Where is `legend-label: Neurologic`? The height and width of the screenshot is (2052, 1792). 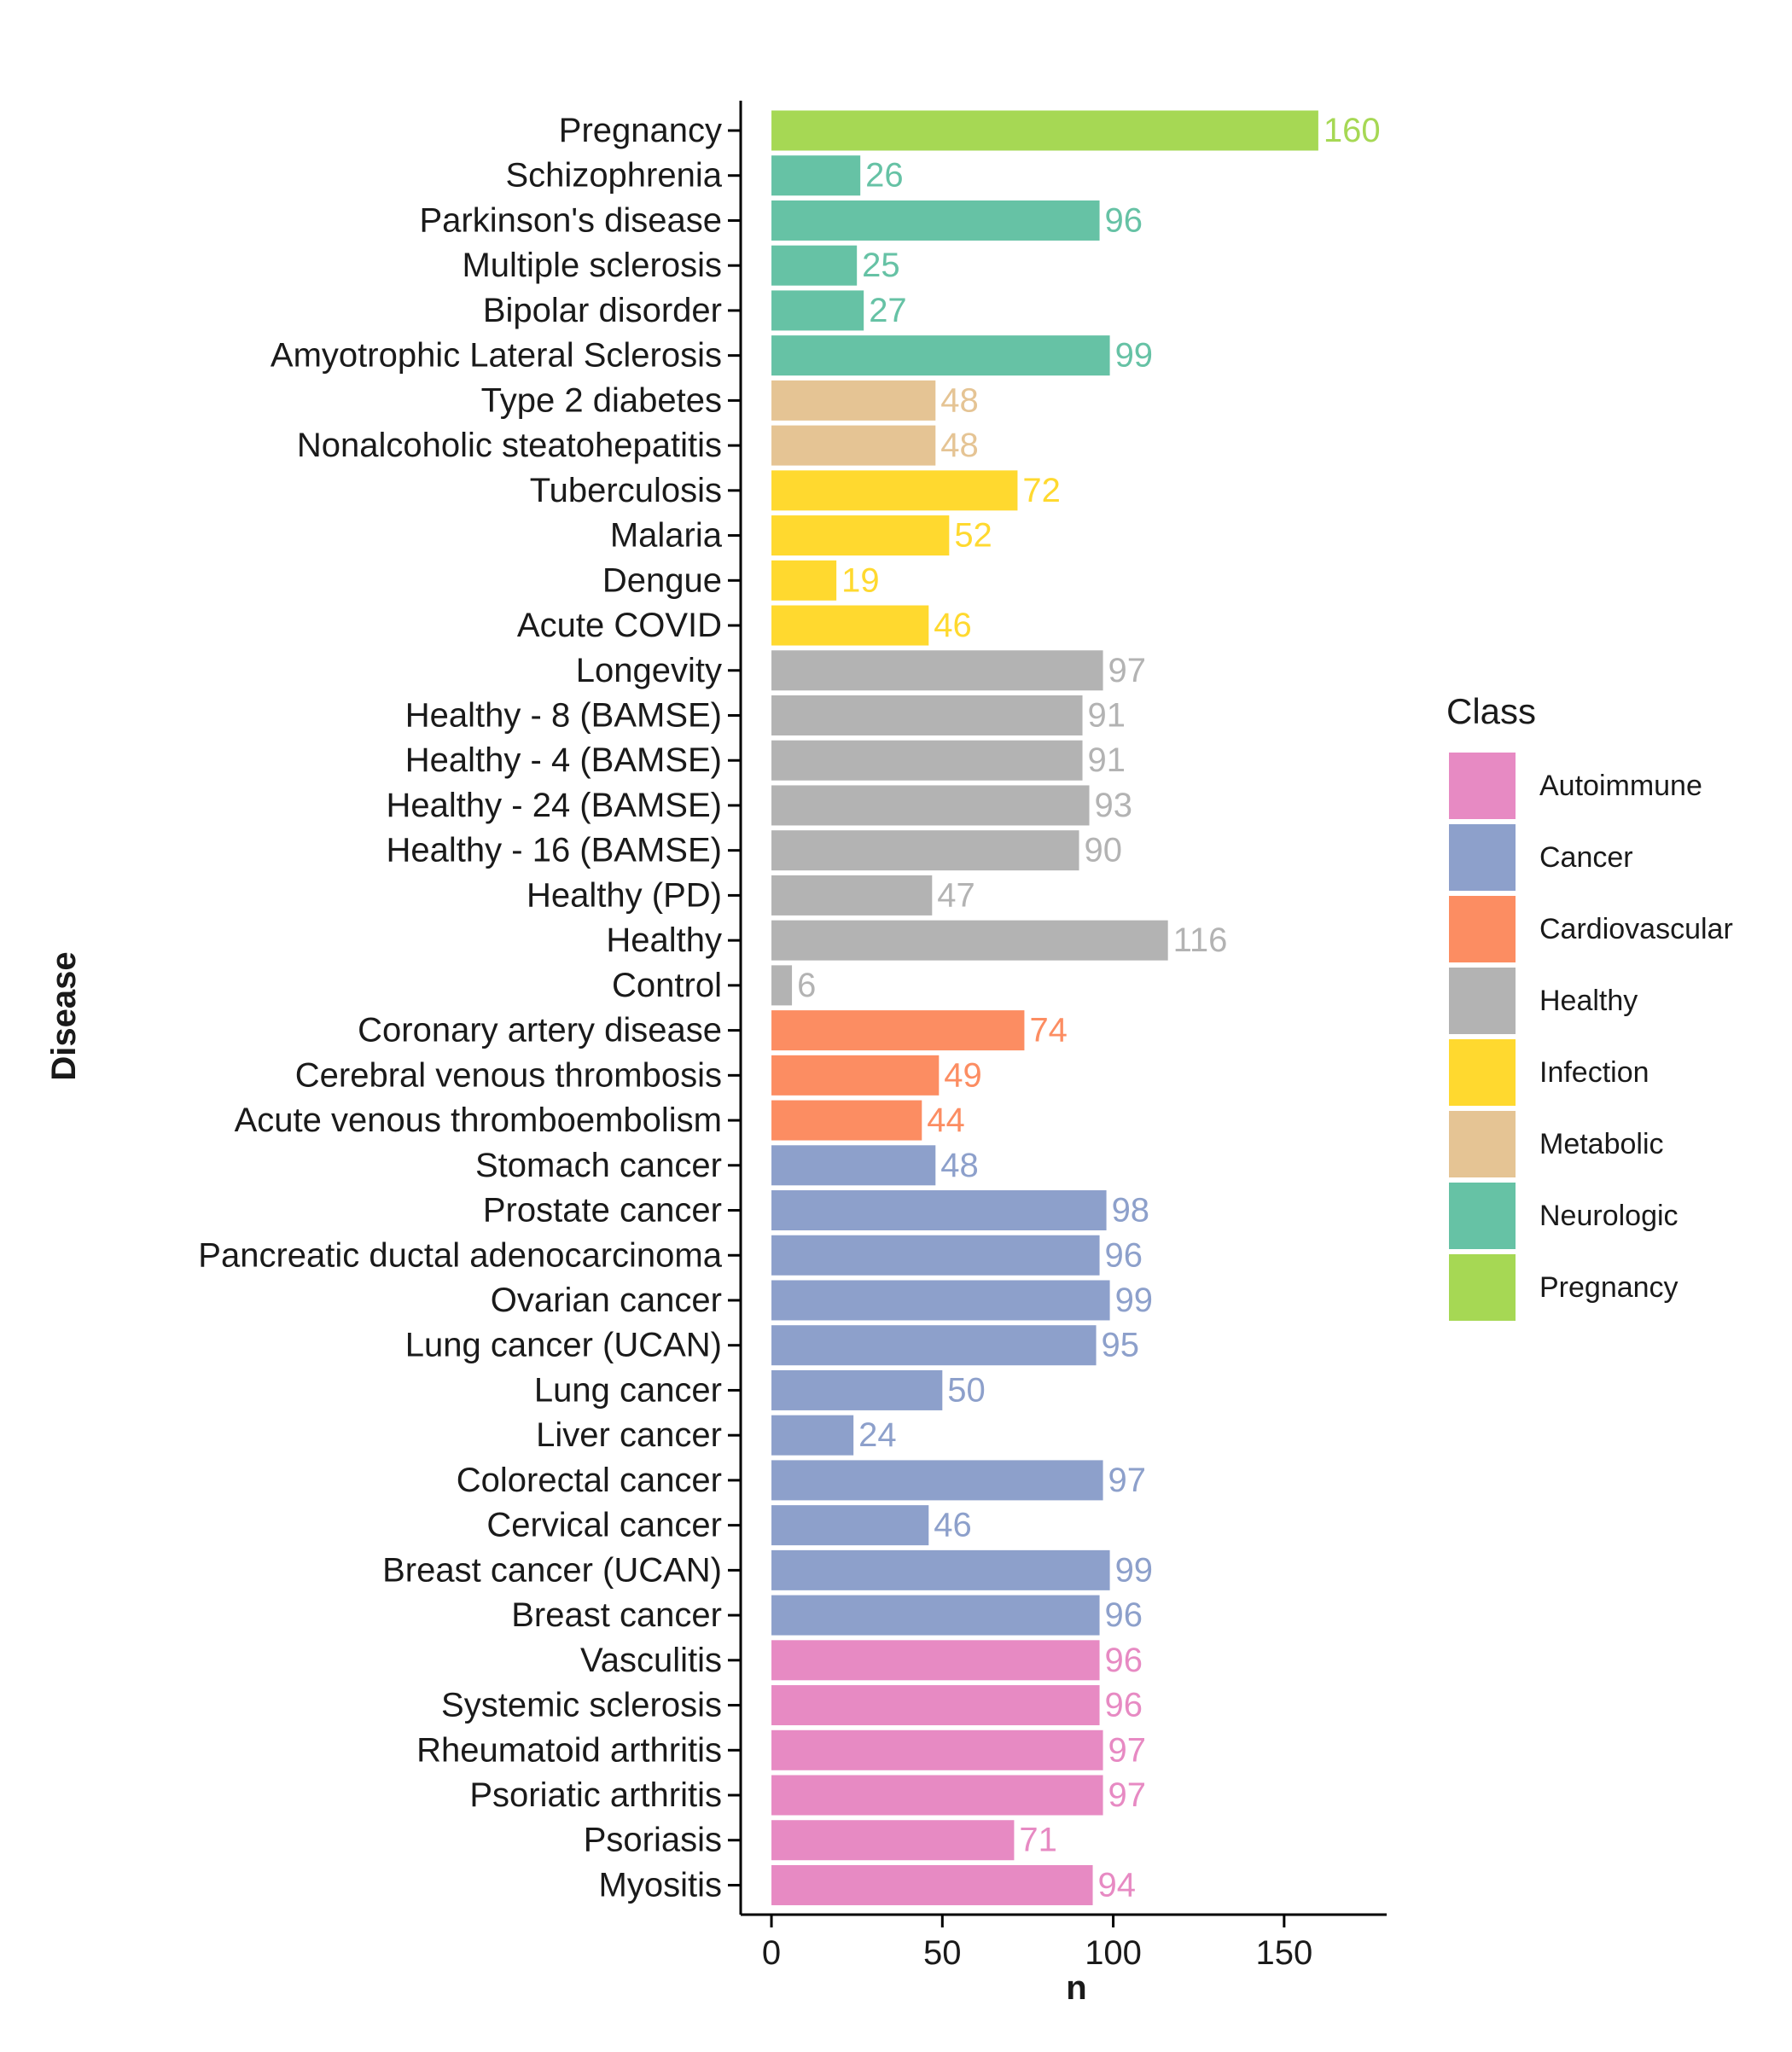
legend-label: Neurologic is located at coordinates (1609, 1216).